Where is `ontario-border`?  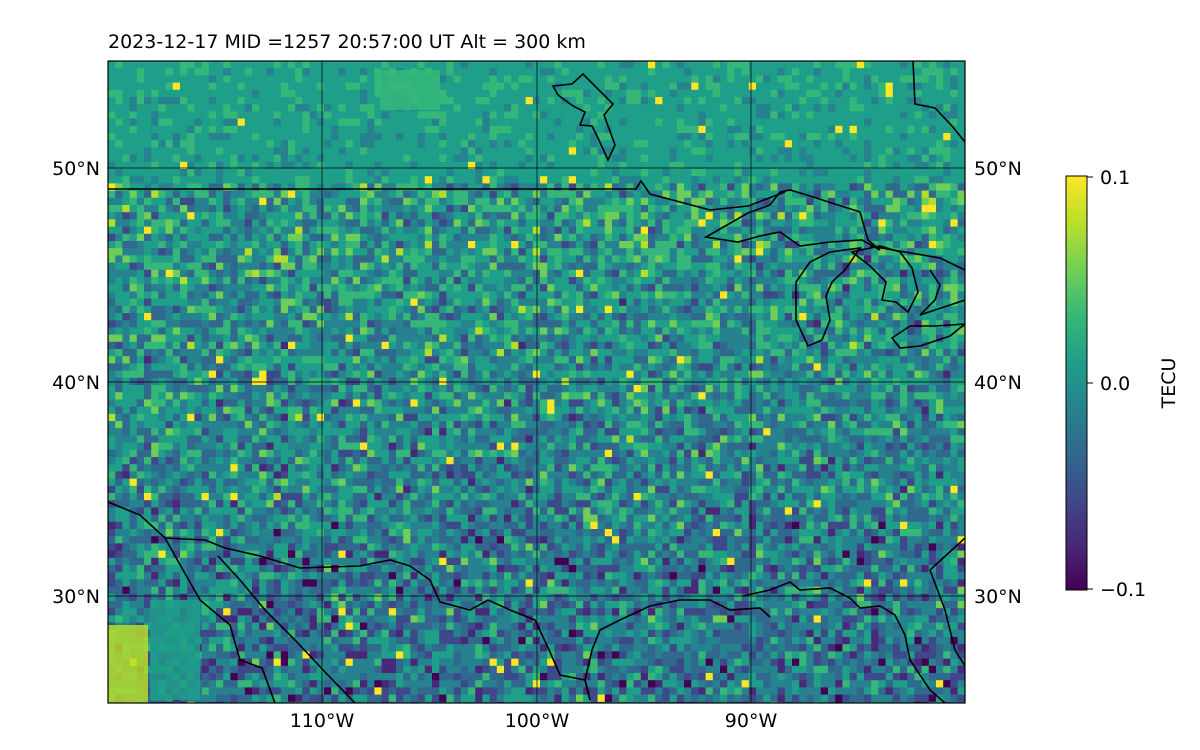
ontario-border is located at coordinates (917, 258).